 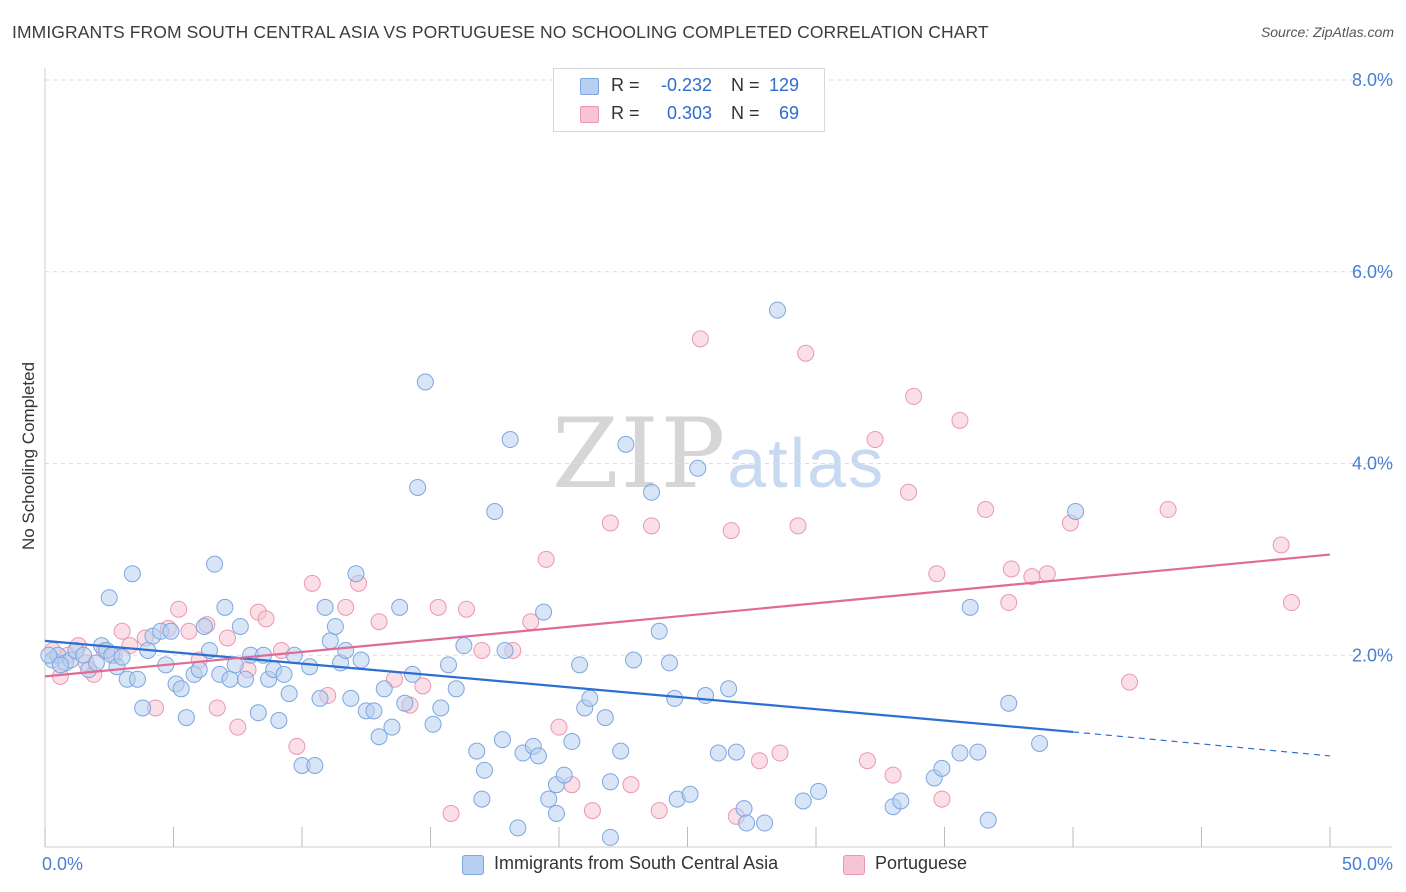 I want to click on x-tick-label: 0.0%, so click(x=62, y=864).